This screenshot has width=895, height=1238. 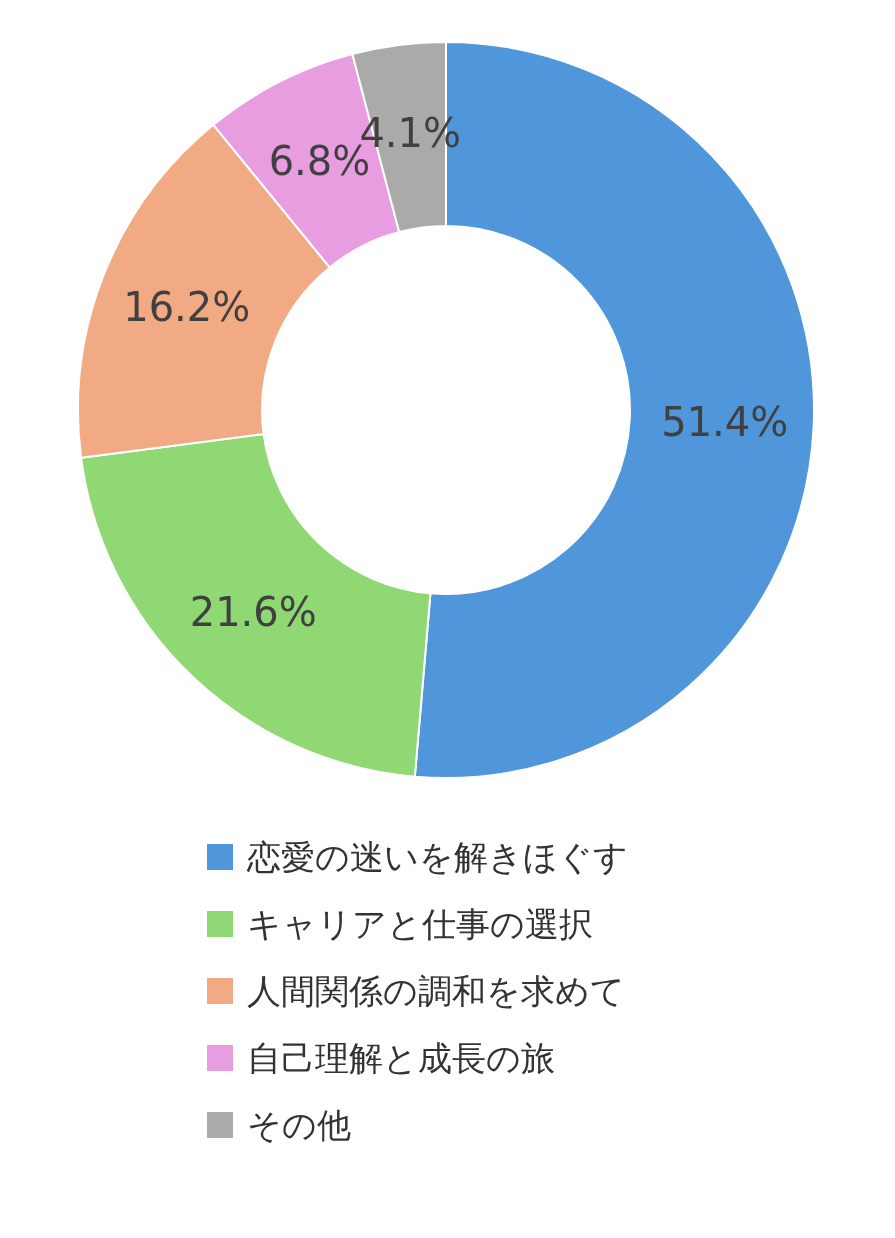 What do you see at coordinates (401, 1058) in the screenshot?
I see `legend-label: 自己理解と成長の旅` at bounding box center [401, 1058].